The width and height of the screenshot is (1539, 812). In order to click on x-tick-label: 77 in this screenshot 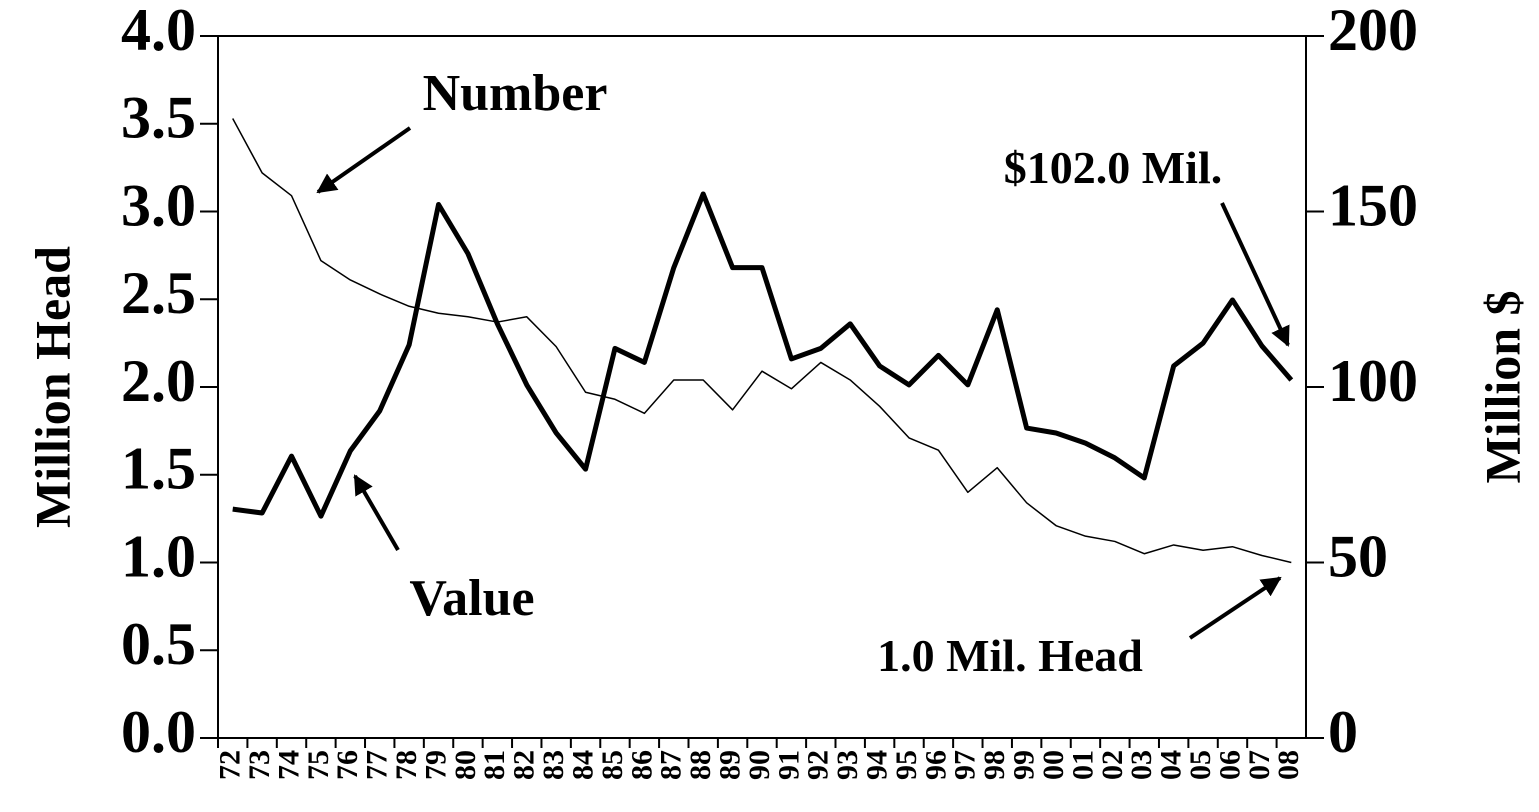, I will do `click(377, 765)`.